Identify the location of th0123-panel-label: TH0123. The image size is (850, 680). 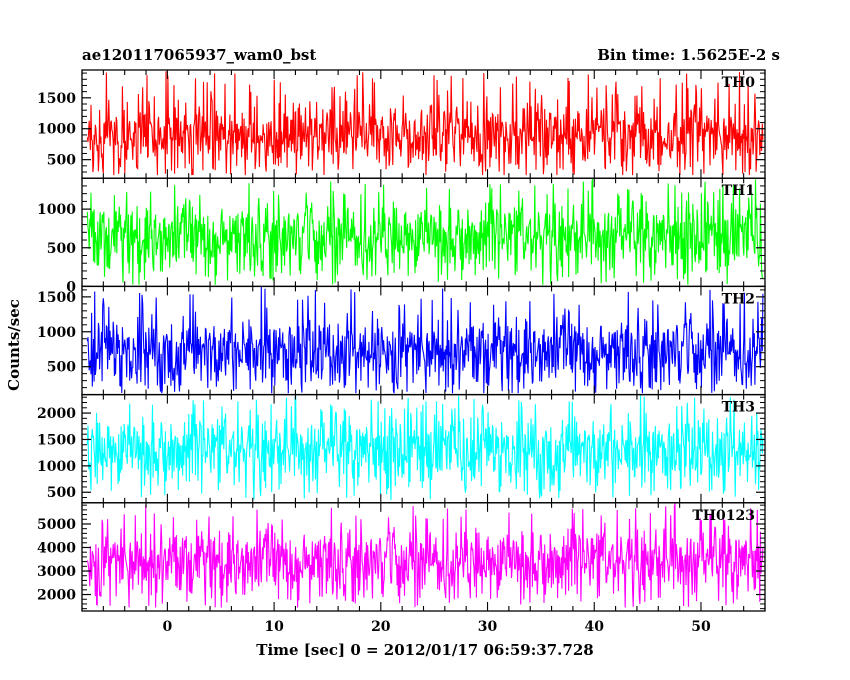
(723, 516).